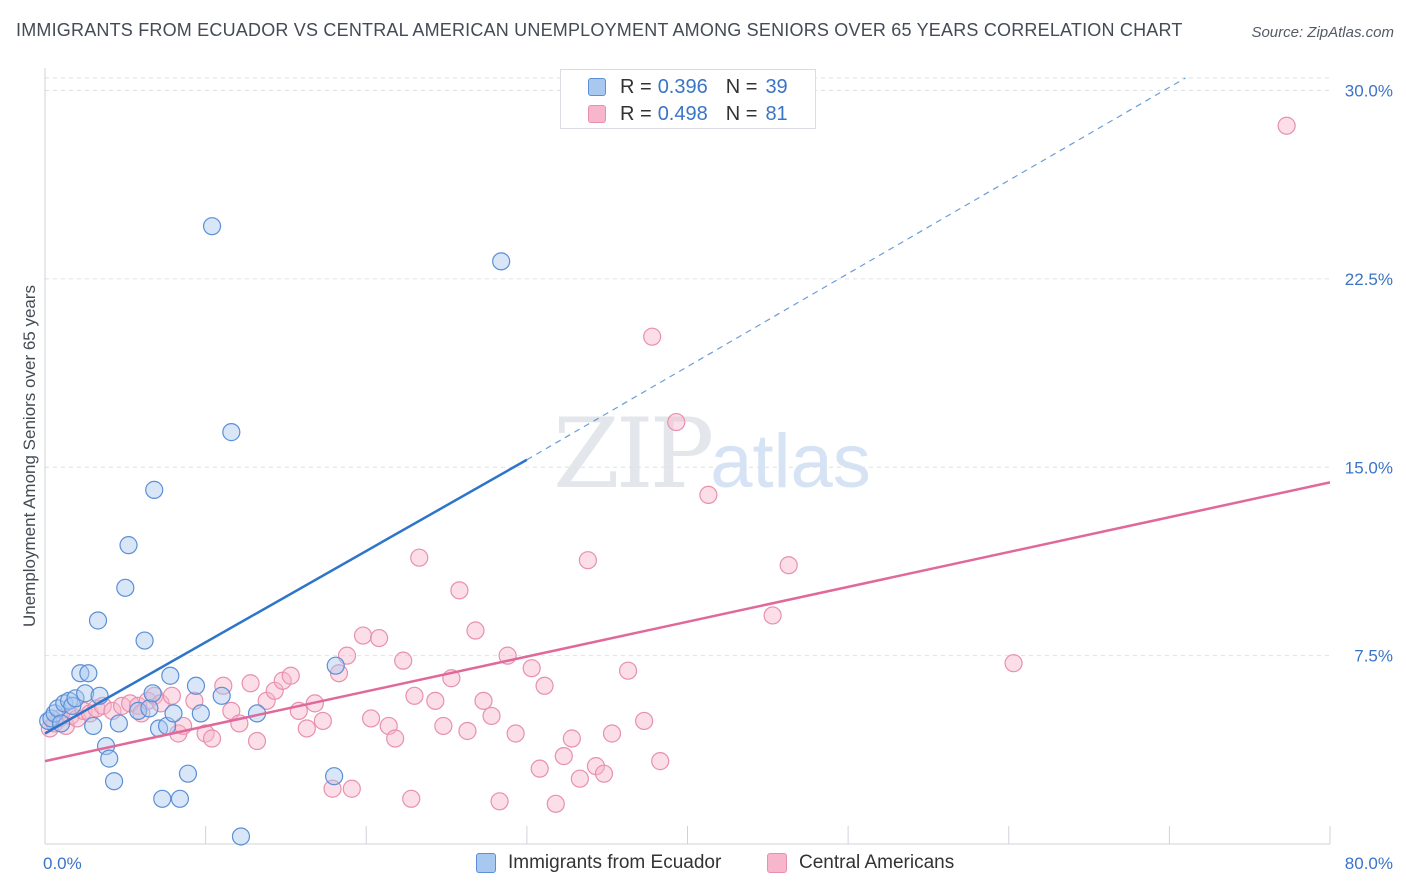  Describe the element at coordinates (790, 461) in the screenshot. I see `watermark-atlas: atlas` at that location.